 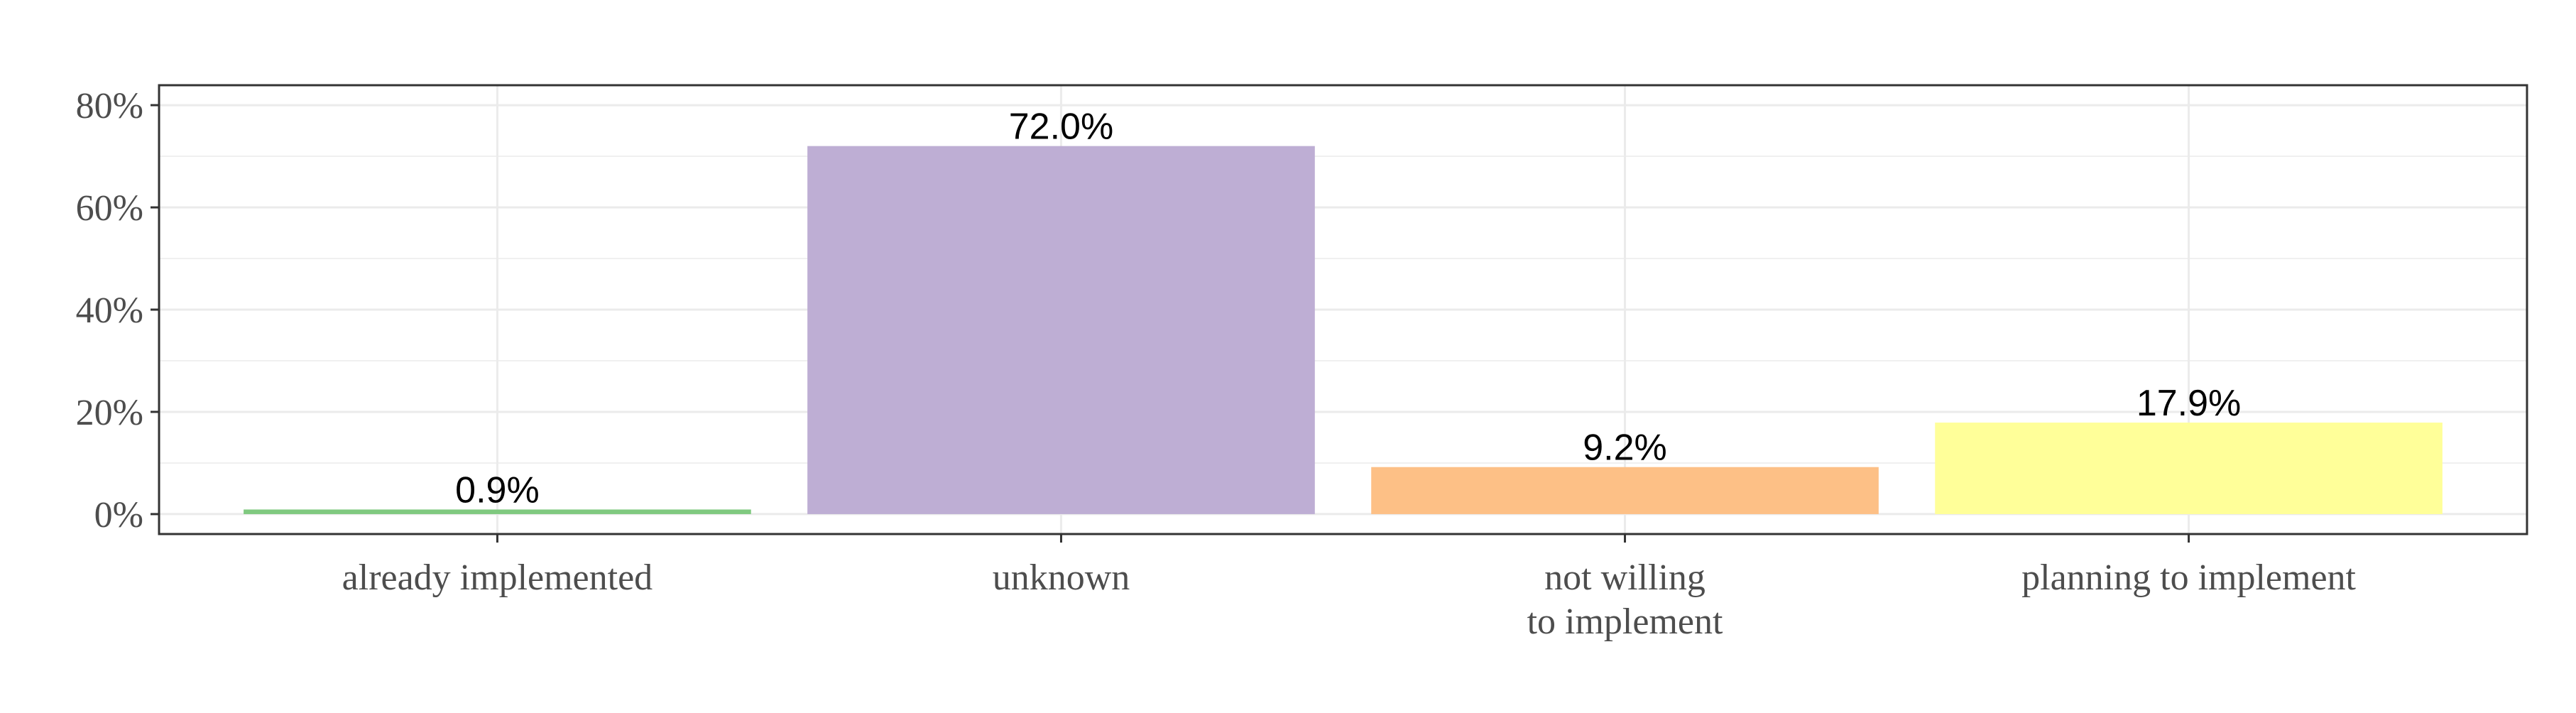 What do you see at coordinates (1625, 600) in the screenshot?
I see `x-tick-label: not willing to implement` at bounding box center [1625, 600].